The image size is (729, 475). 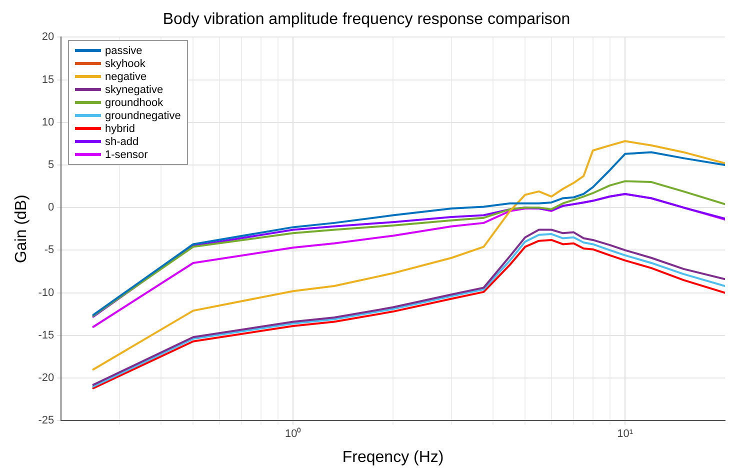 I want to click on y-axis-title: Gain (dB), so click(x=21, y=229).